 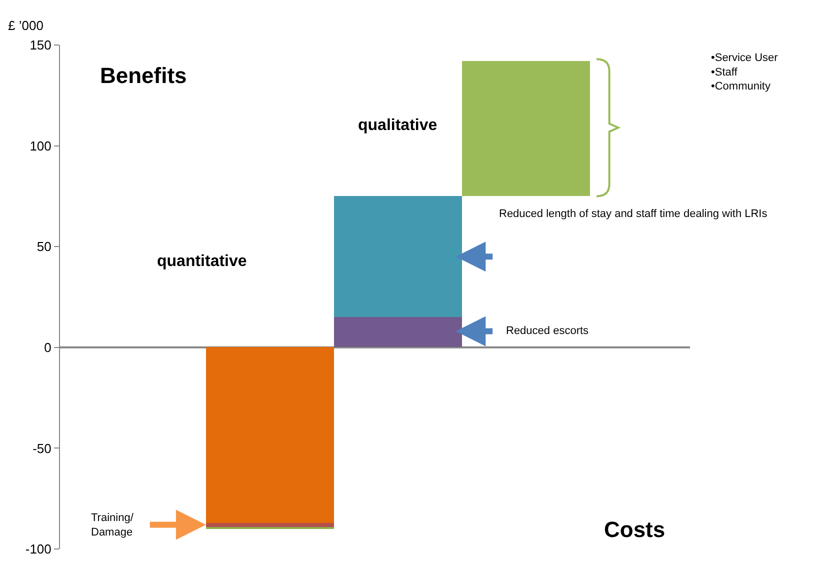 I want to click on annotation: Reduced length of stay and staff time dealing with LRIs, so click(x=633, y=214).